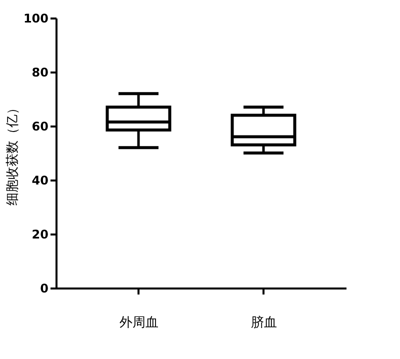 The width and height of the screenshot is (400, 359). What do you see at coordinates (44, 289) in the screenshot?
I see `y-tick-label: 0` at bounding box center [44, 289].